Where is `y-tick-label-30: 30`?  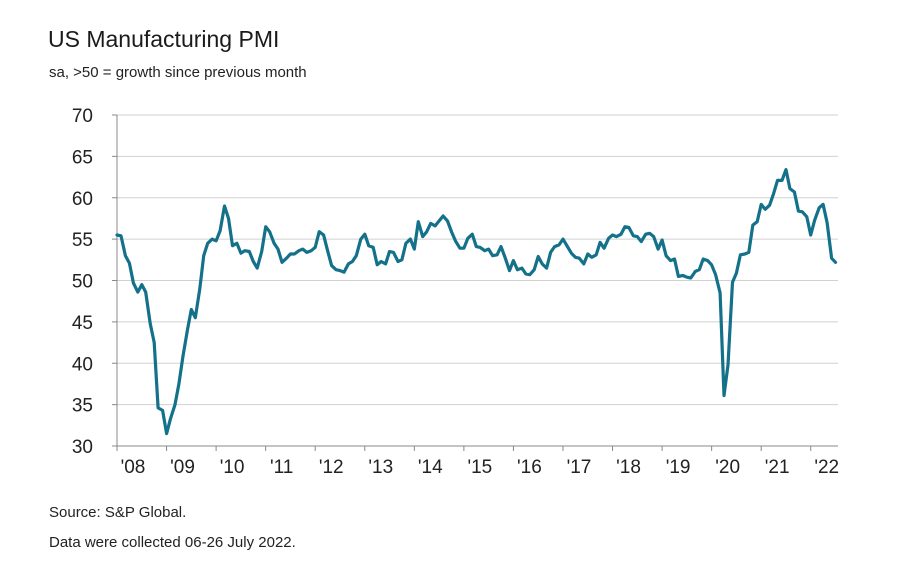 y-tick-label-30: 30 is located at coordinates (82, 447).